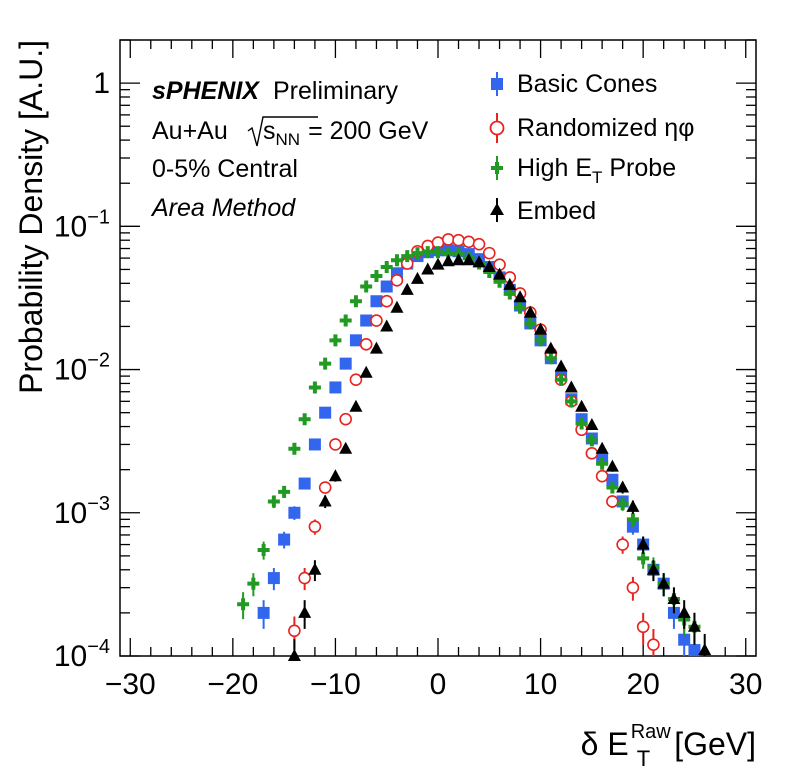 The width and height of the screenshot is (796, 772). I want to click on y-tick-label: 10⁻², so click(82, 368).